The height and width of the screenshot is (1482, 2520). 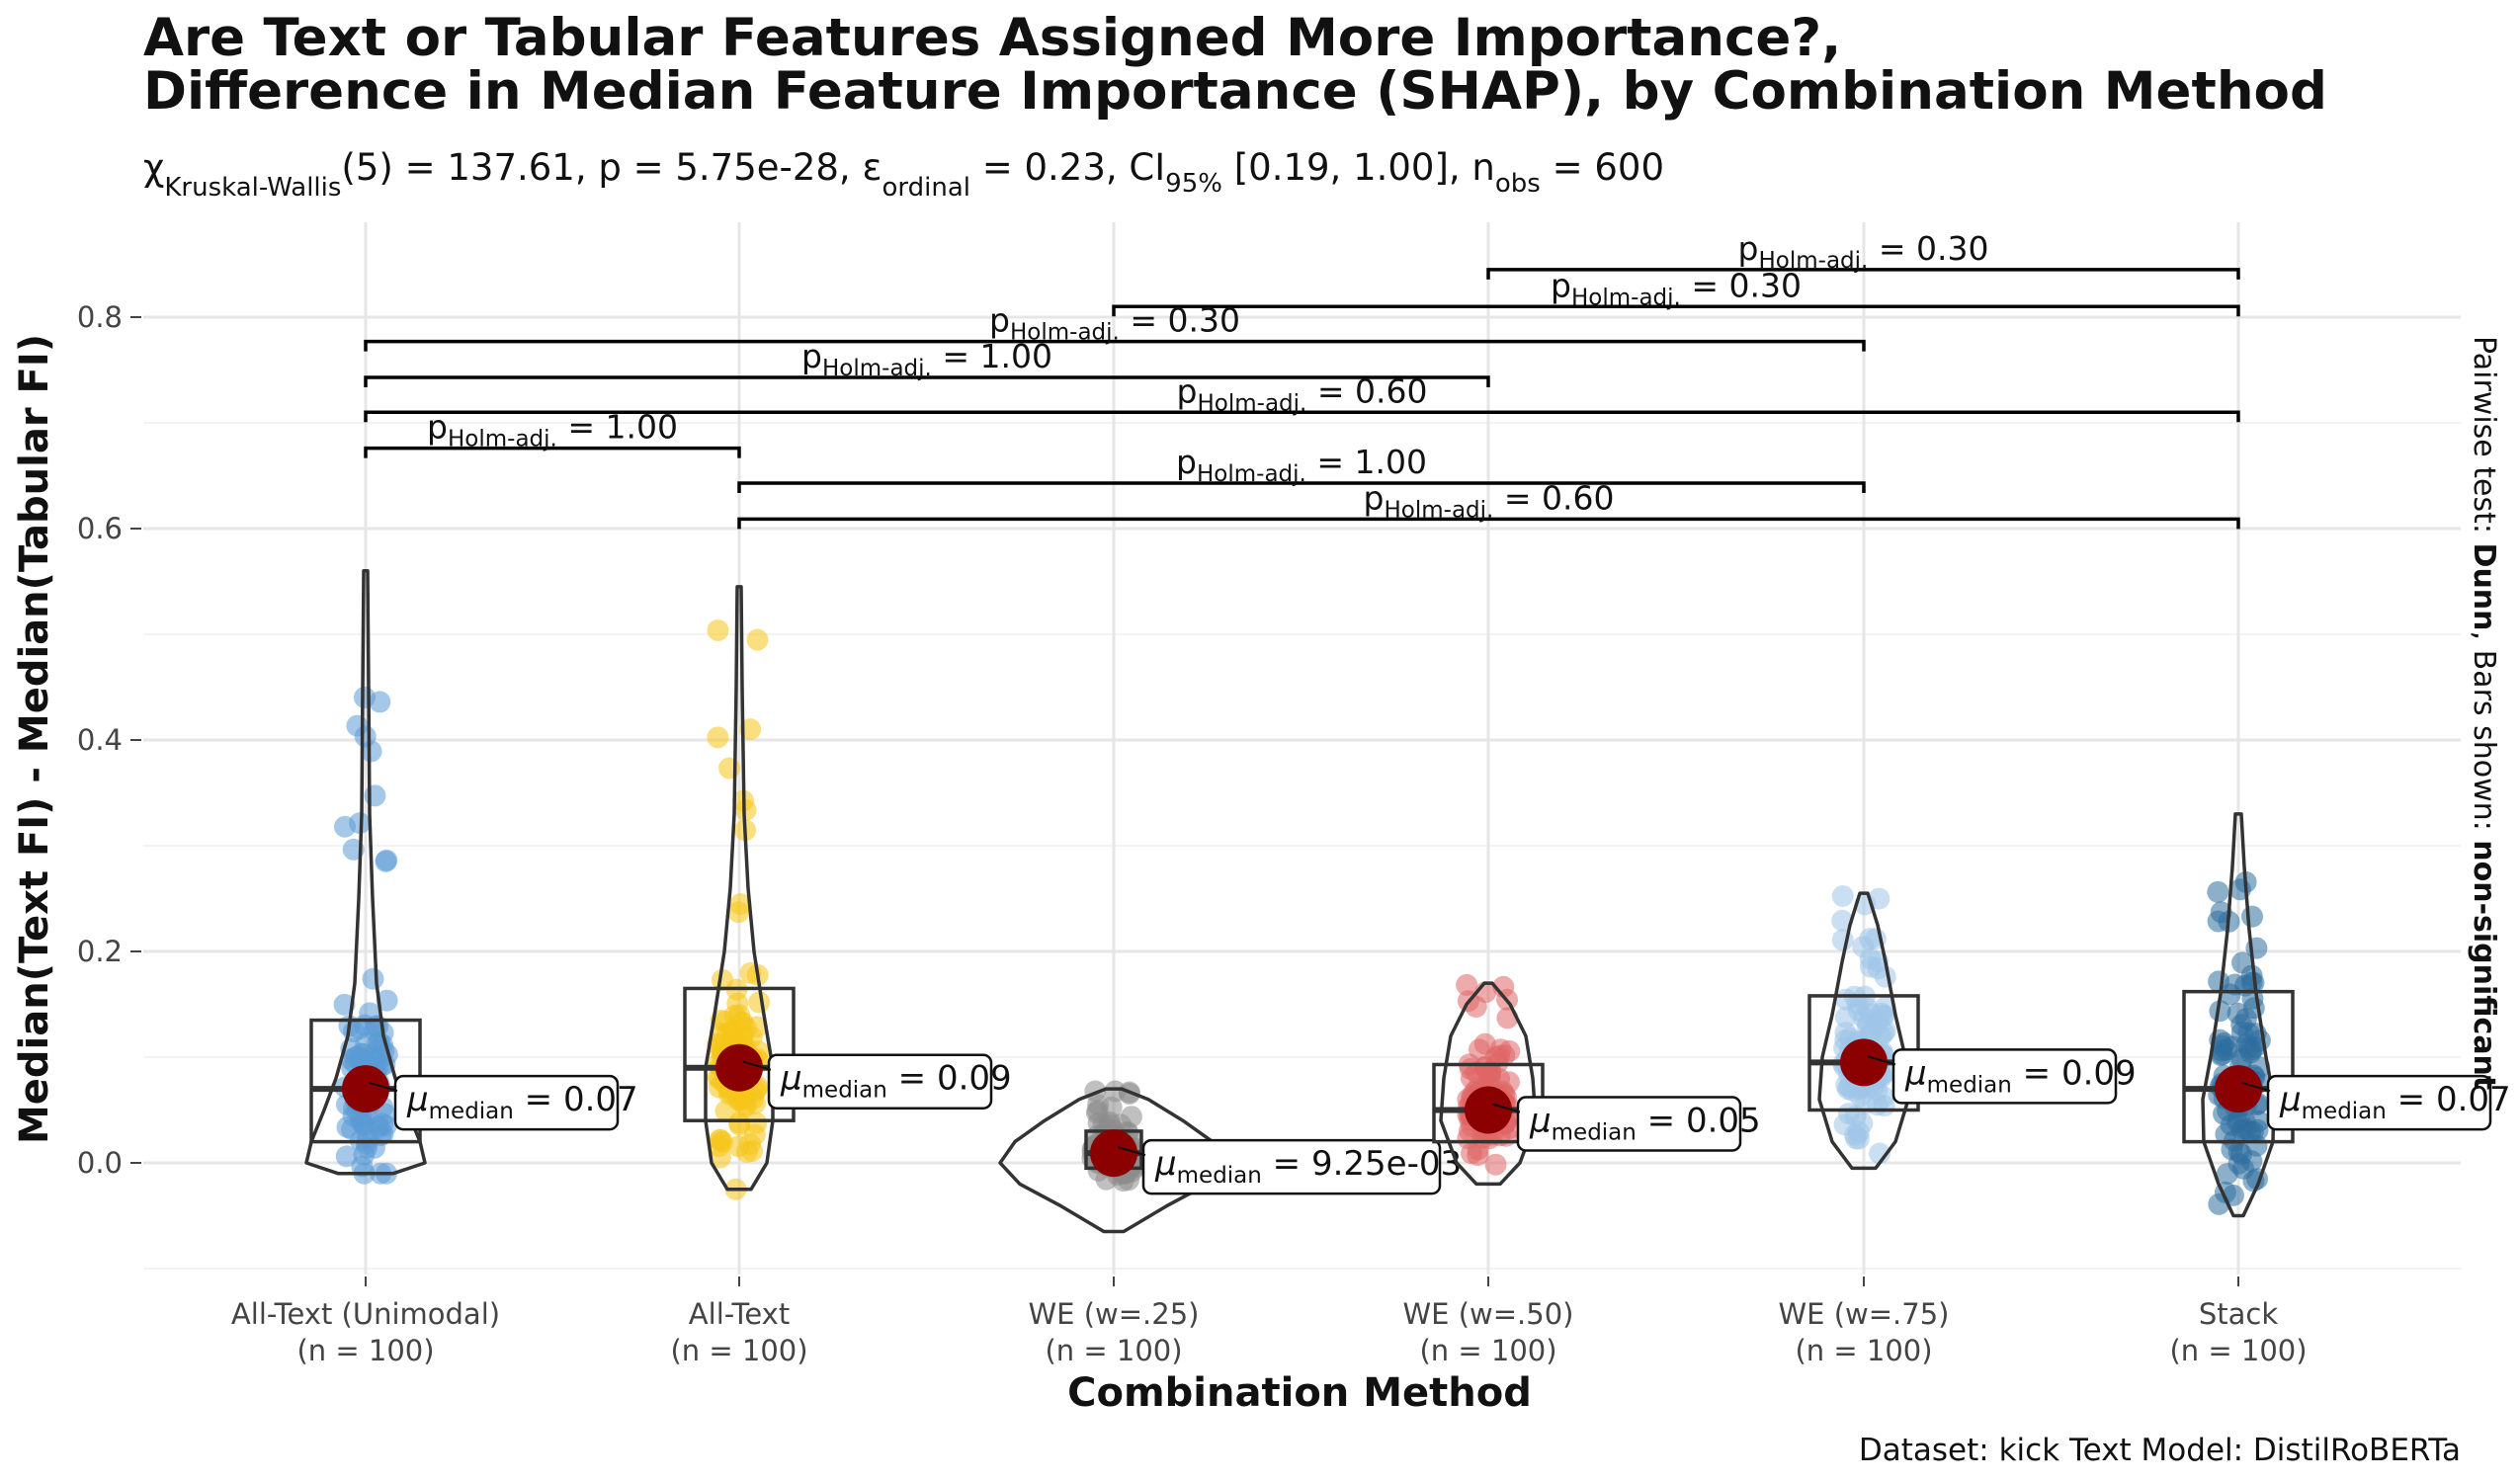 What do you see at coordinates (1488, 523) in the screenshot?
I see `pairwise-bar-line` at bounding box center [1488, 523].